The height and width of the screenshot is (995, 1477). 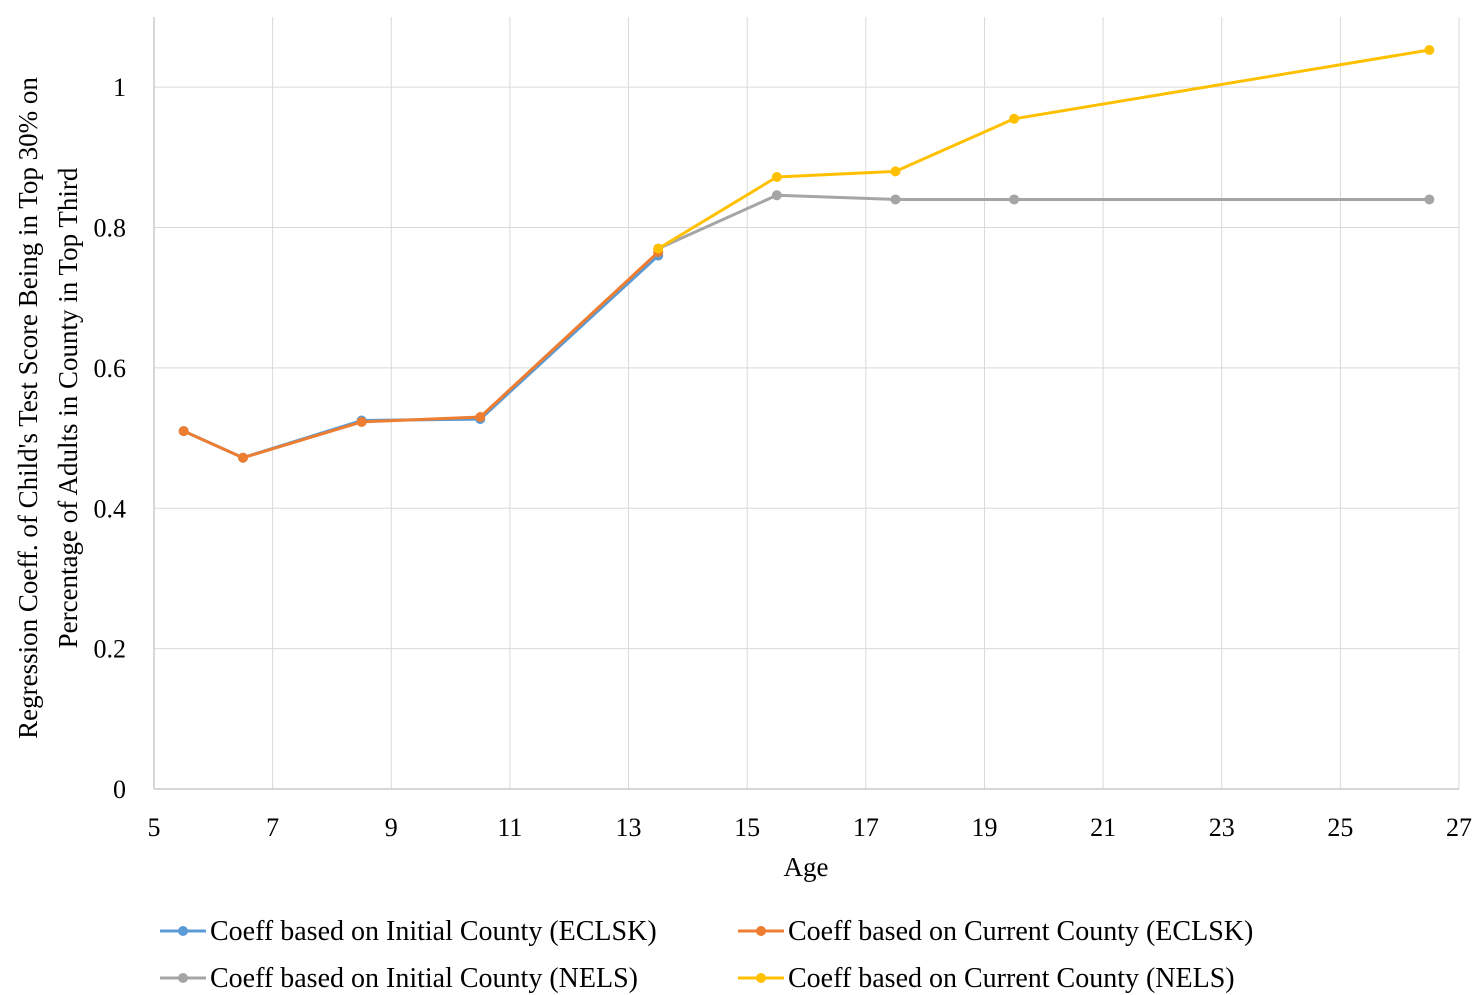 What do you see at coordinates (509, 827) in the screenshot?
I see `x-tick-label: 11` at bounding box center [509, 827].